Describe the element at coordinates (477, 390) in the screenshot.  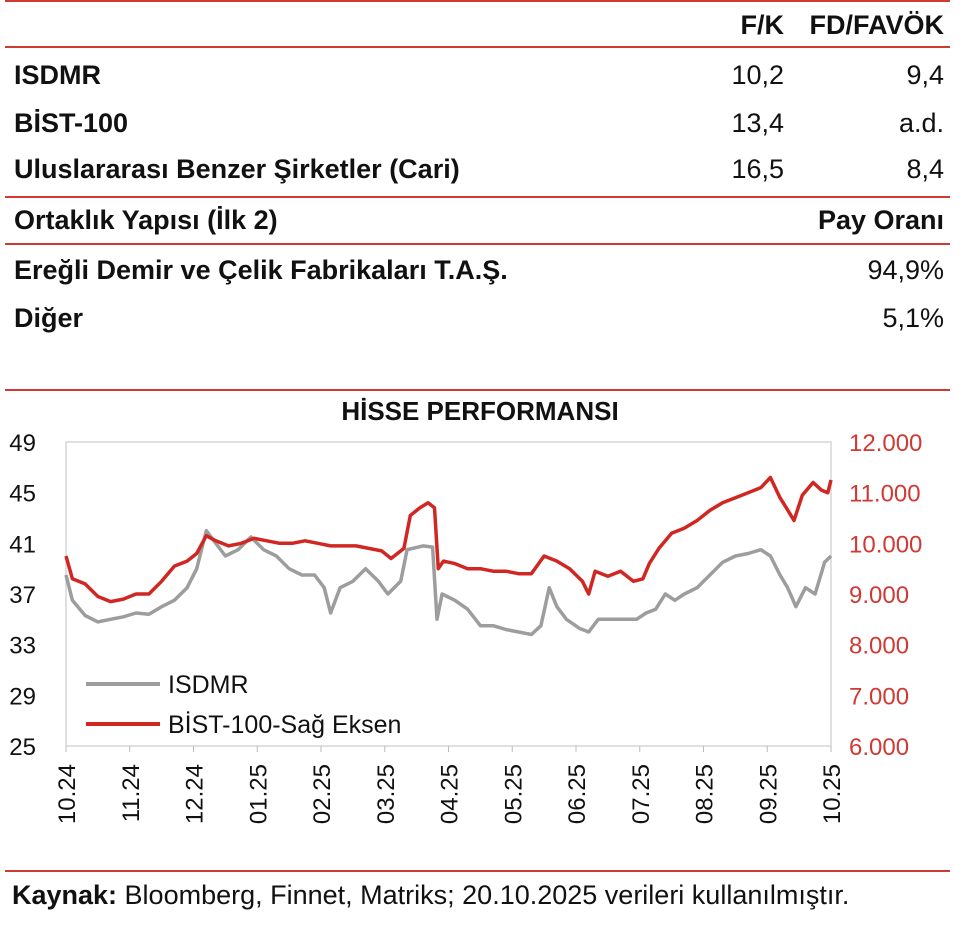
I see `chart-top-rule` at that location.